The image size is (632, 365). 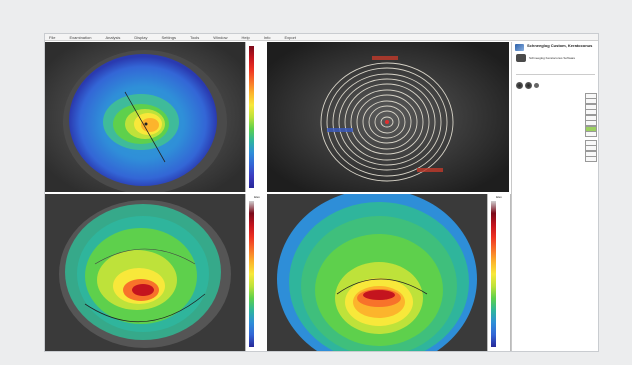 What do you see at coordinates (257, 272) in the screenshot?
I see `color-scale-bottom-left: Elev` at bounding box center [257, 272].